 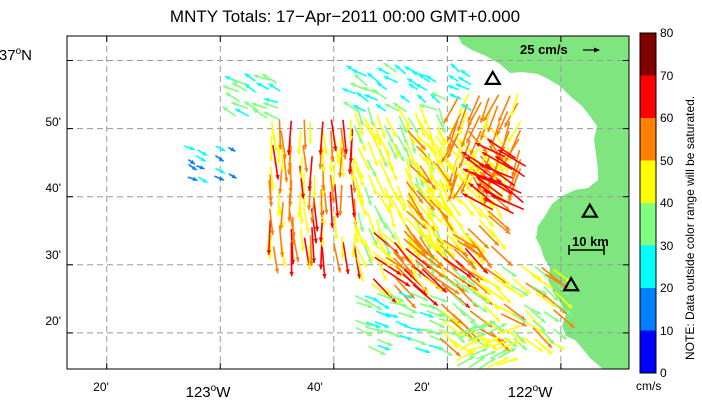 I want to click on lat-label-20: 20', so click(x=53, y=321).